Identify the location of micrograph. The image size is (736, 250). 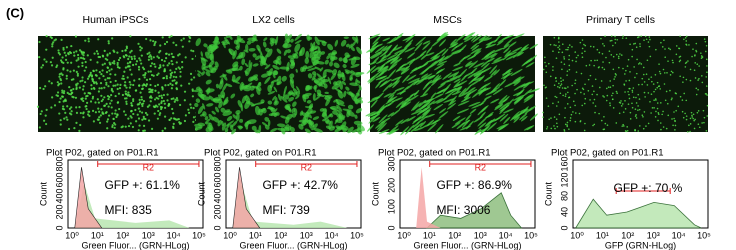
(119, 83).